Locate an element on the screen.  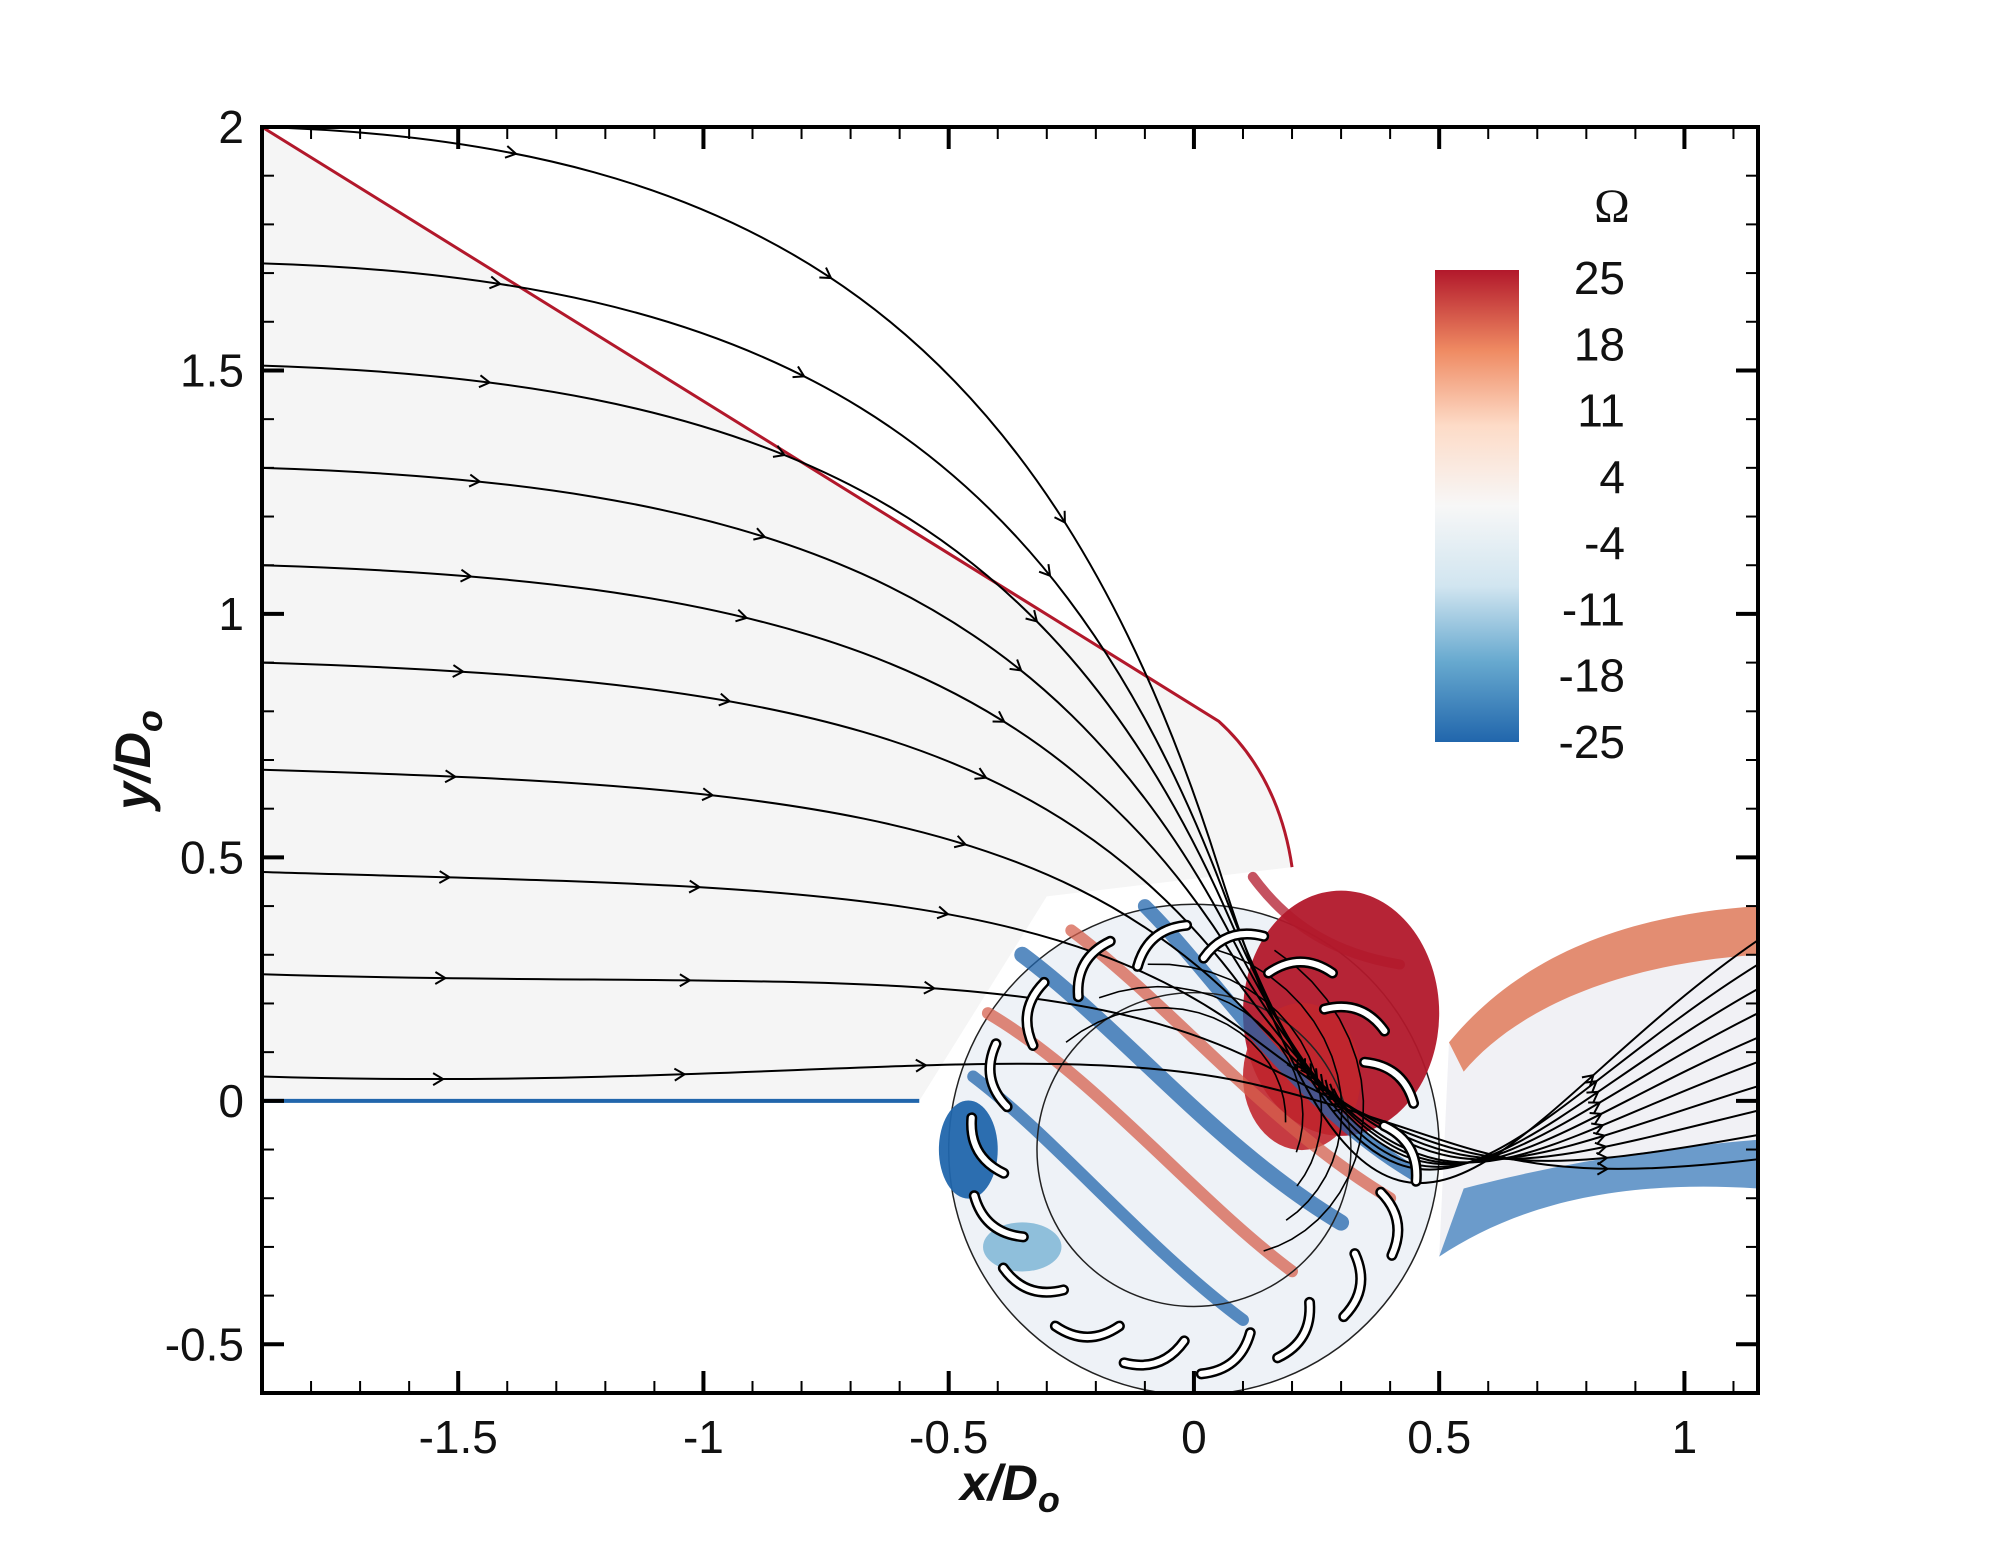
y-axis-title: y/Do is located at coordinates (137, 761).